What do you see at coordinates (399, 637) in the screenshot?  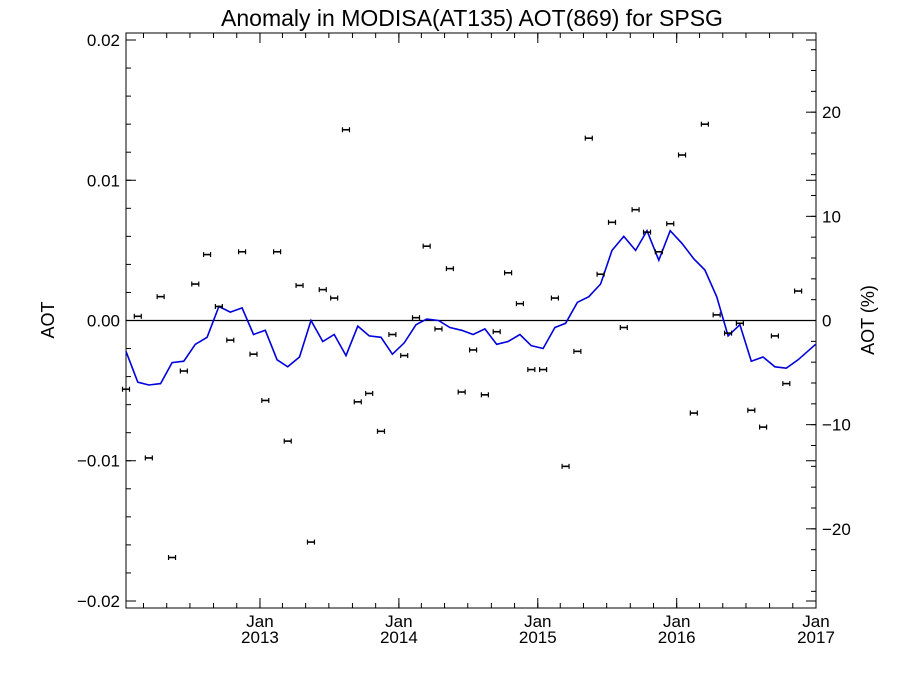 I see `x-tick-label-year: 2014` at bounding box center [399, 637].